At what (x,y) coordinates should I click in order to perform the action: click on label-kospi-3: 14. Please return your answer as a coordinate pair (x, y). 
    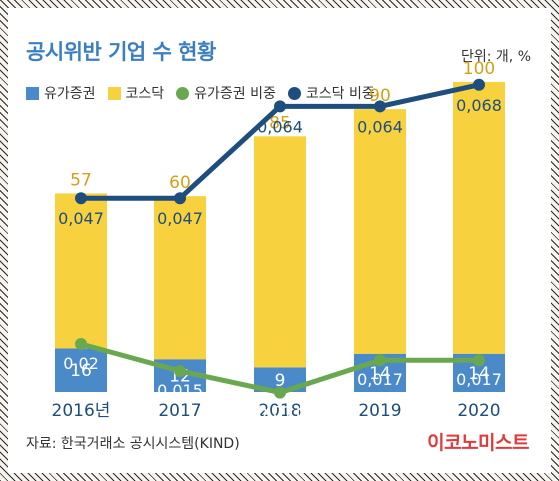
    Looking at the image, I should click on (380, 374).